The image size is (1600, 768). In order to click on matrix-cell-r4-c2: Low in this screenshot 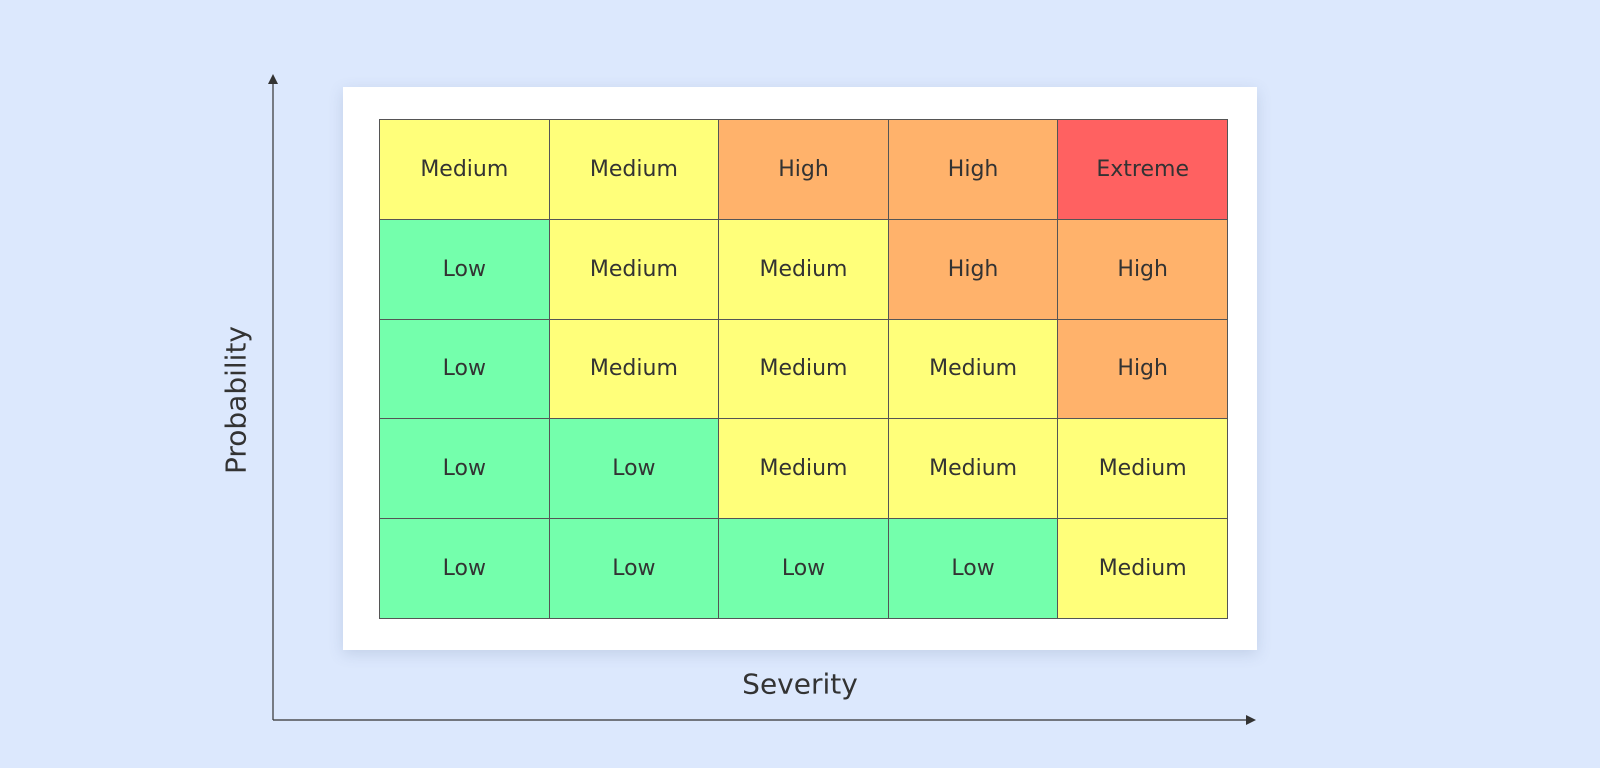, I will do `click(634, 469)`.